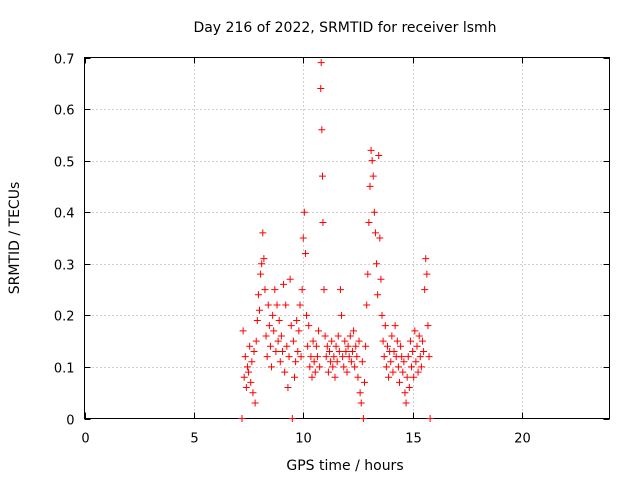 This screenshot has height=480, width=640. What do you see at coordinates (64, 369) in the screenshot?
I see `y-tick-label: 0.1` at bounding box center [64, 369].